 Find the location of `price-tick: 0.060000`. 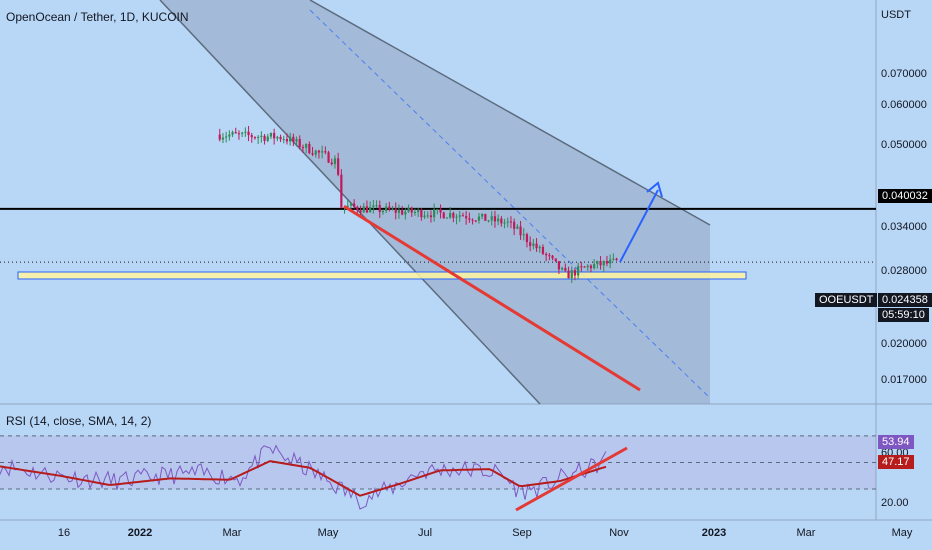

price-tick: 0.060000 is located at coordinates (904, 105).